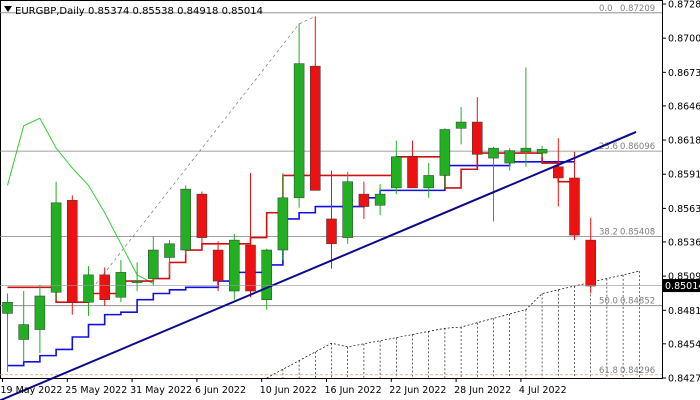 The image size is (700, 400). What do you see at coordinates (684, 39) in the screenshot?
I see `price-tick-label: 0.87005` at bounding box center [684, 39].